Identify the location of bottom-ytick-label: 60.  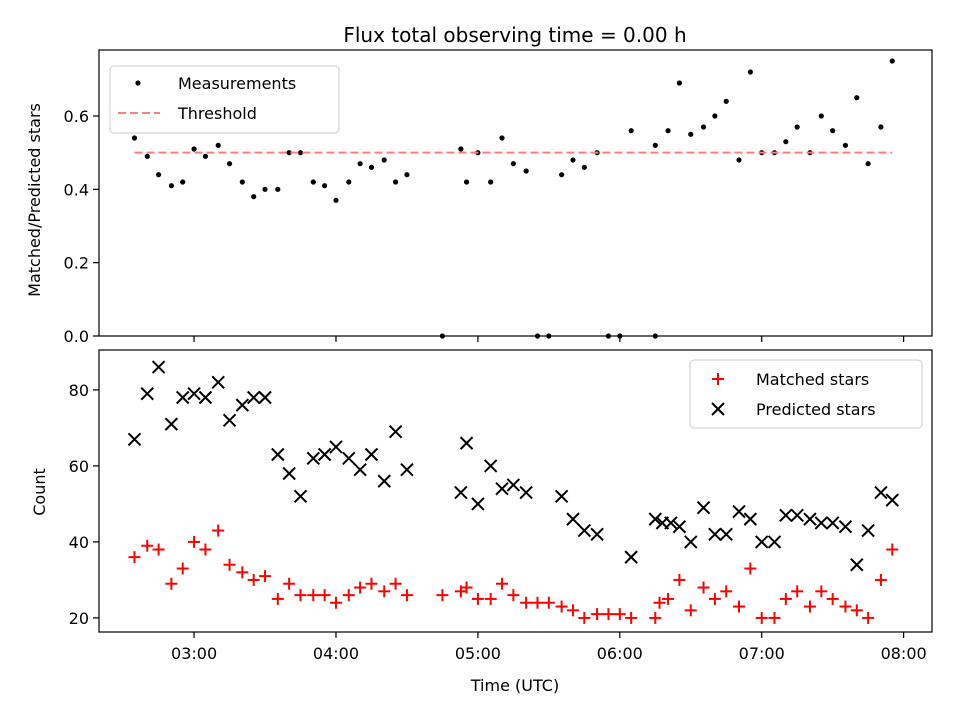
(79, 466).